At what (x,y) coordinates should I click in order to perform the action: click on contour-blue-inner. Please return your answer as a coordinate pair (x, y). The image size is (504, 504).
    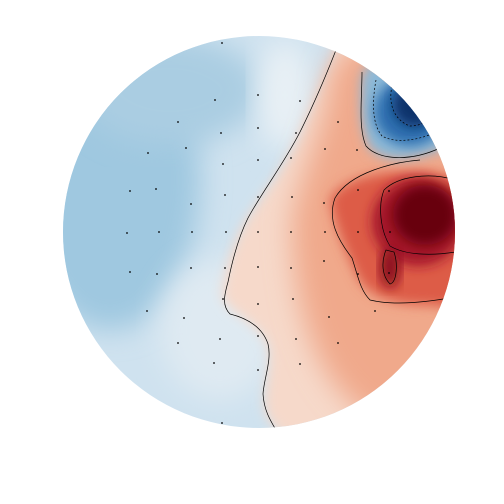
    Looking at the image, I should click on (405, 110).